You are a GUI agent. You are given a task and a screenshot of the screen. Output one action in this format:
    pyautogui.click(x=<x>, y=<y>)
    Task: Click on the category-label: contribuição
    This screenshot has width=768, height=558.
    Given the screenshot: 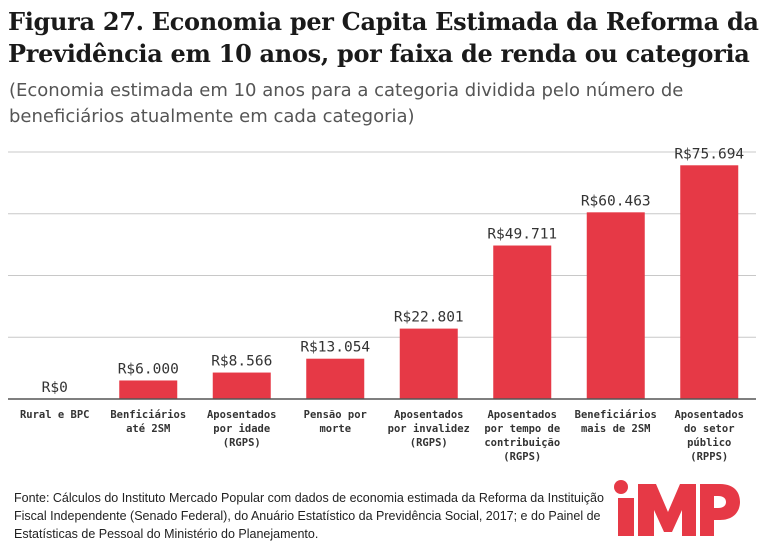 What is the action you would take?
    pyautogui.click(x=522, y=443)
    